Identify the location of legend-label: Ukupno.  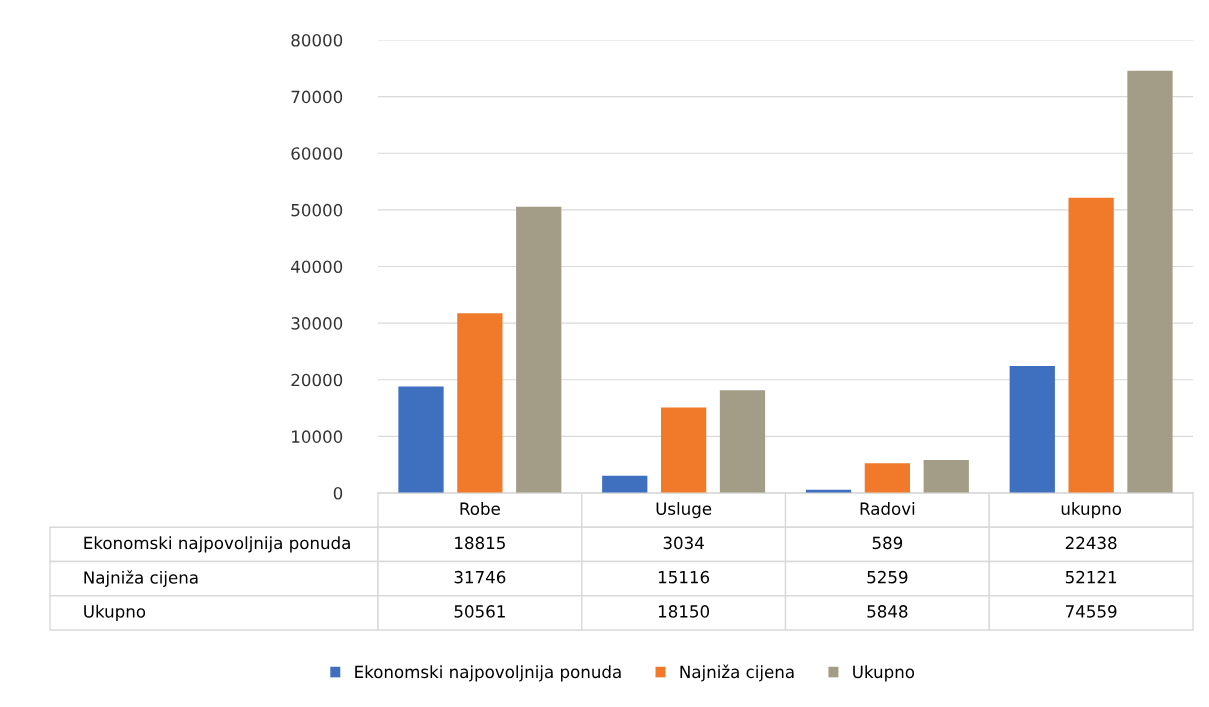
(884, 673).